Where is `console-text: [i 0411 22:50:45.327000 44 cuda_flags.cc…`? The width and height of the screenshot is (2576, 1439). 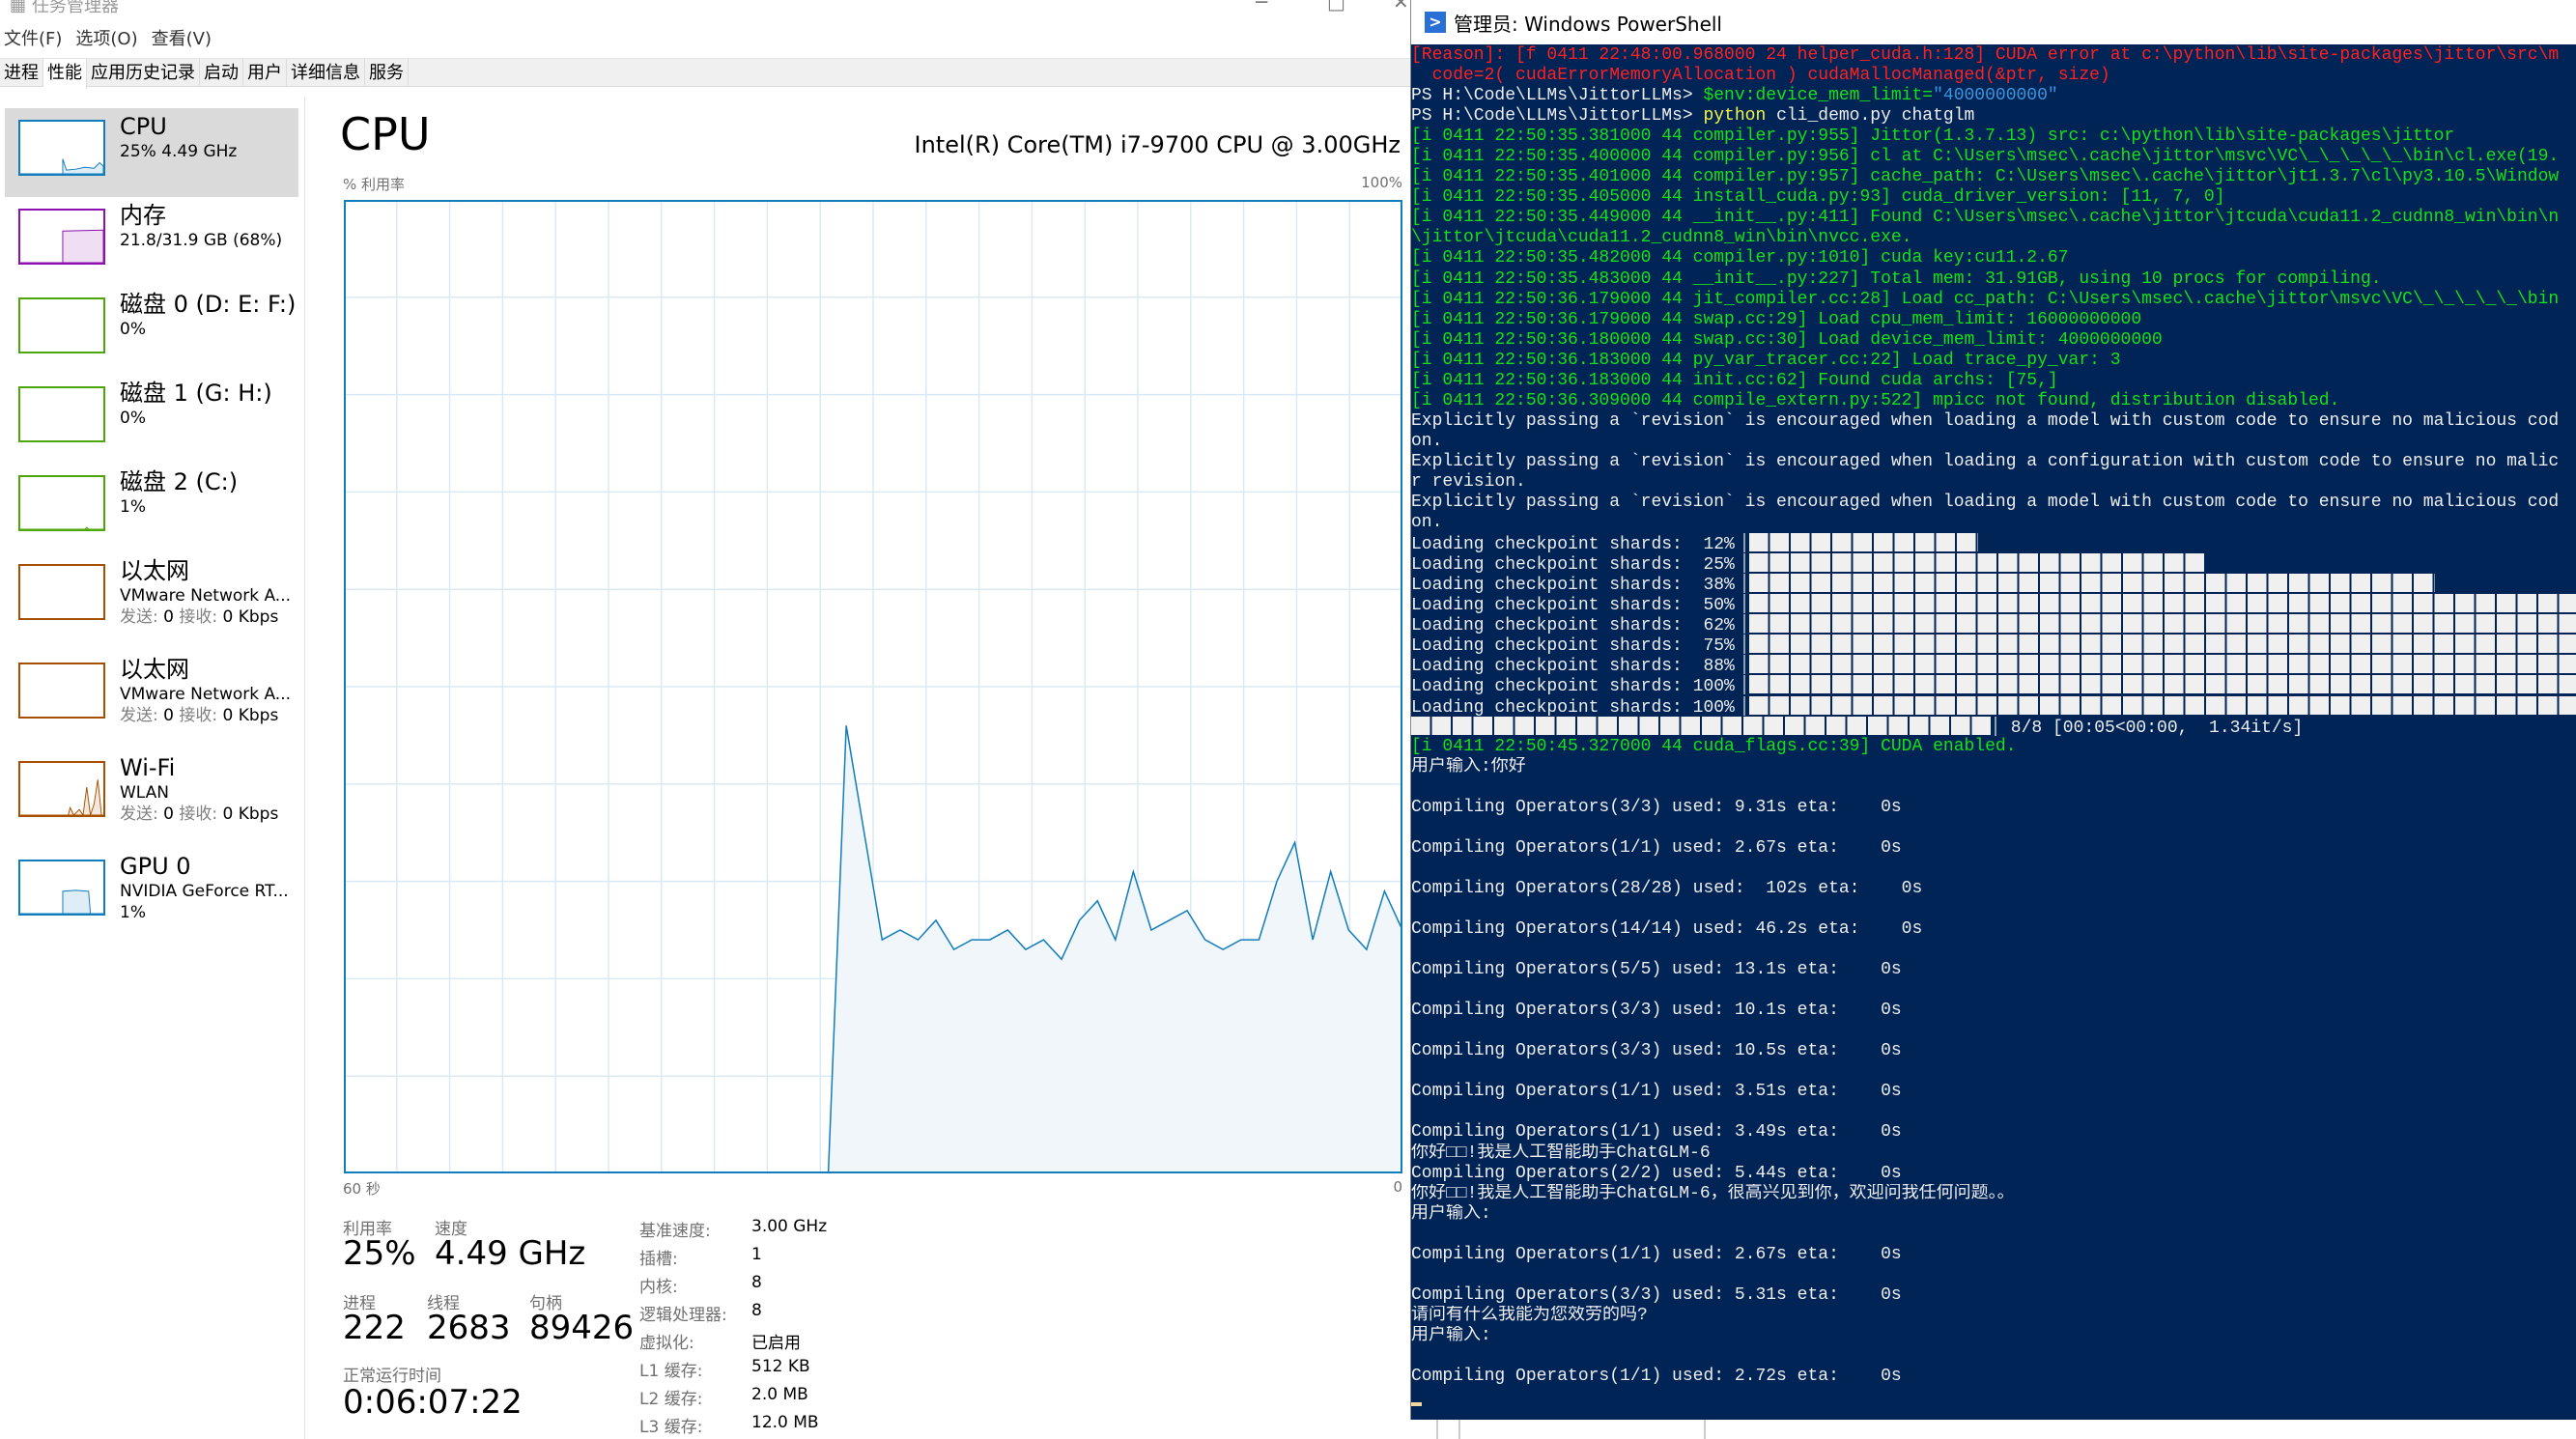 console-text: [i 0411 22:50:45.327000 44 cuda_flags.cc… is located at coordinates (1714, 746).